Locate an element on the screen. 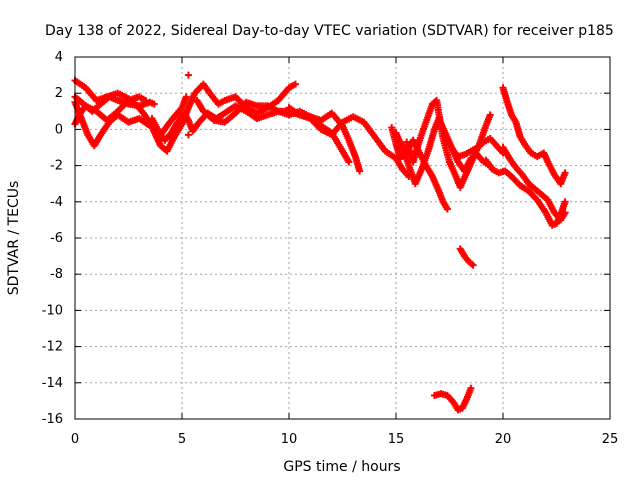  y-tick-labels: 4 2 0 -2 -4 -6 -8 -10 -12 -14 -16 is located at coordinates (52, 238).